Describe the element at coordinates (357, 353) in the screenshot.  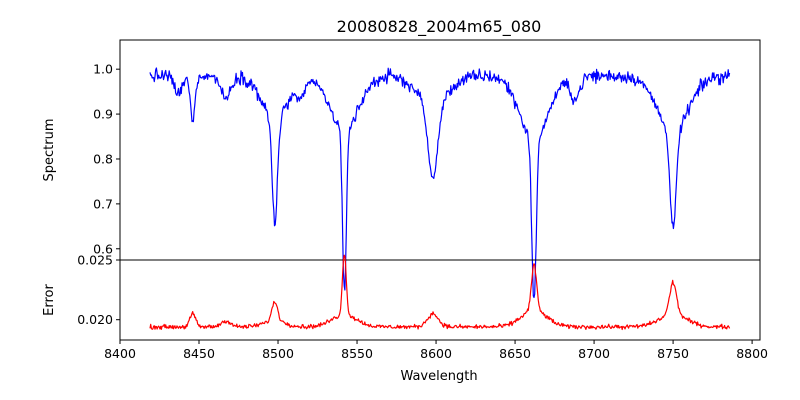
I see `xtick-label: 8550` at that location.